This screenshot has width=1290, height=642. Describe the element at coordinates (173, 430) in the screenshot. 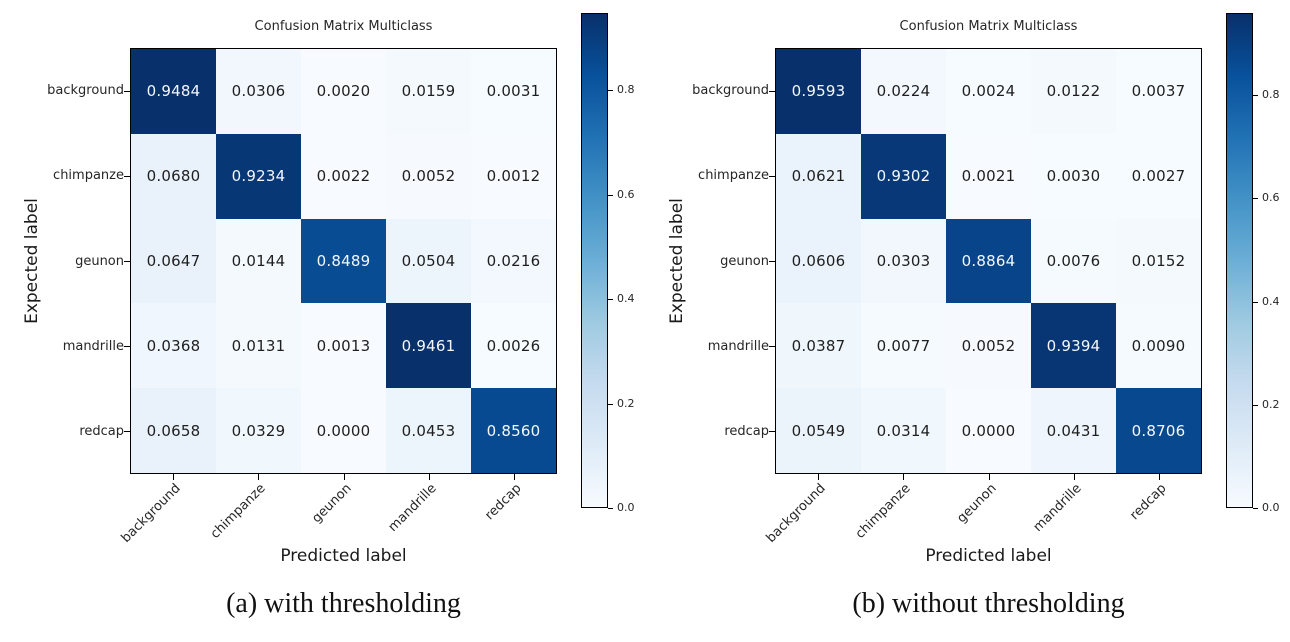

I see `matrix-cell: 0.0658` at that location.